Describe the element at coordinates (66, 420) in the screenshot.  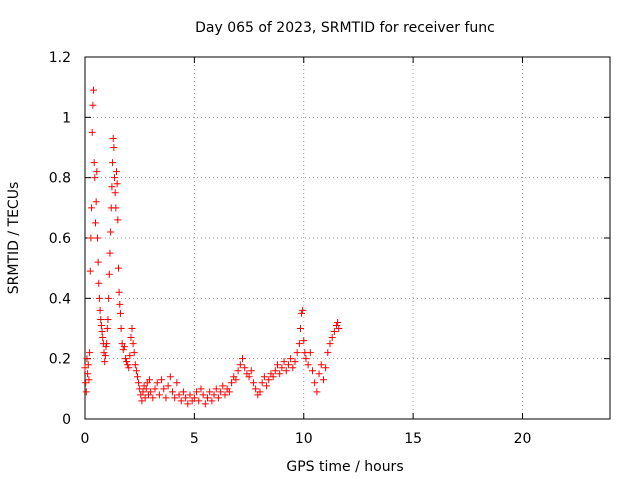
I see `y-tick-label: 0` at that location.